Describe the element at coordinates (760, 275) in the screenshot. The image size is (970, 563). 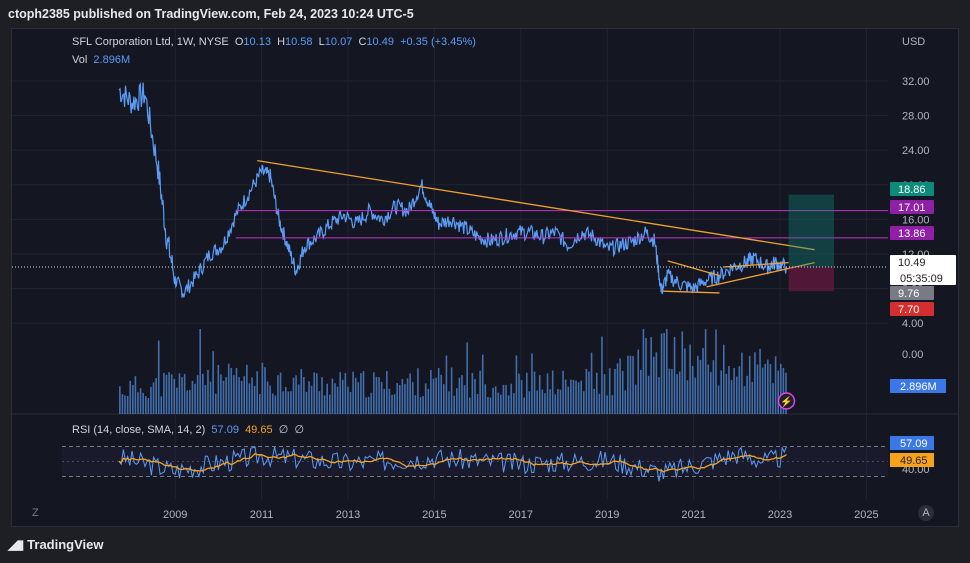
I see `rising-trendline` at that location.